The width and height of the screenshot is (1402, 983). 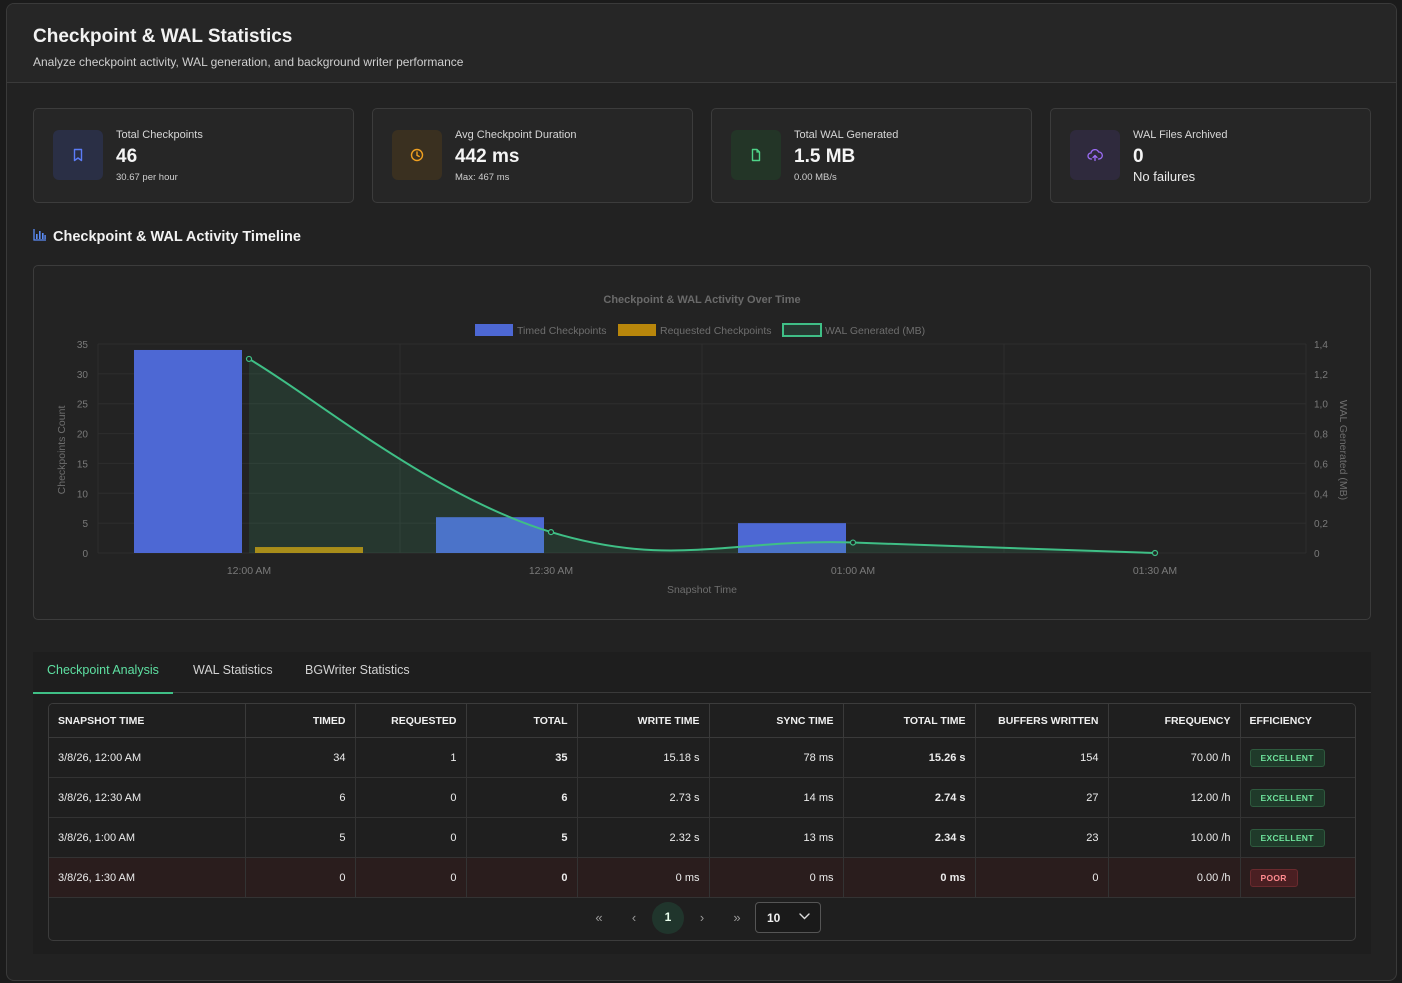 What do you see at coordinates (411, 721) in the screenshot?
I see `column-header: REQUESTED` at bounding box center [411, 721].